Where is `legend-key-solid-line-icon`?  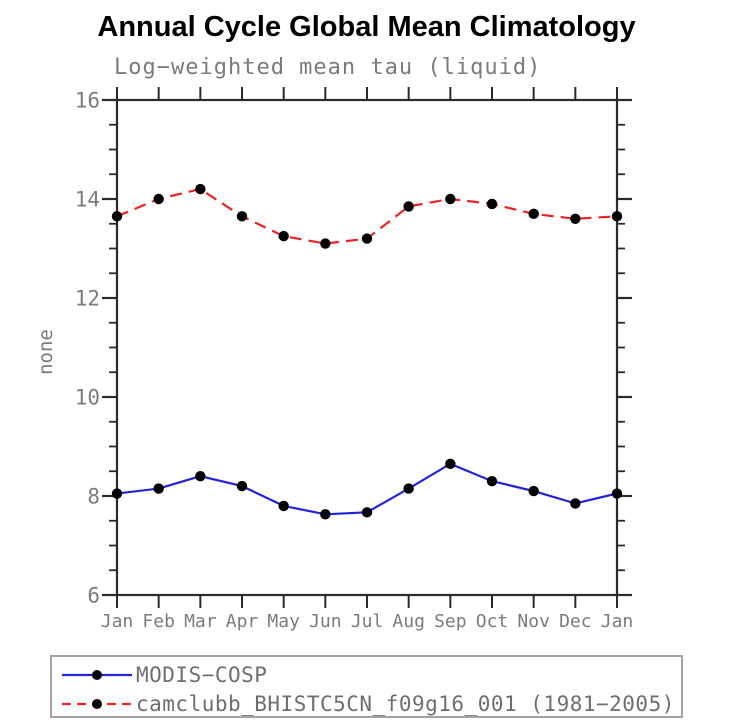
legend-key-solid-line-icon is located at coordinates (97, 675).